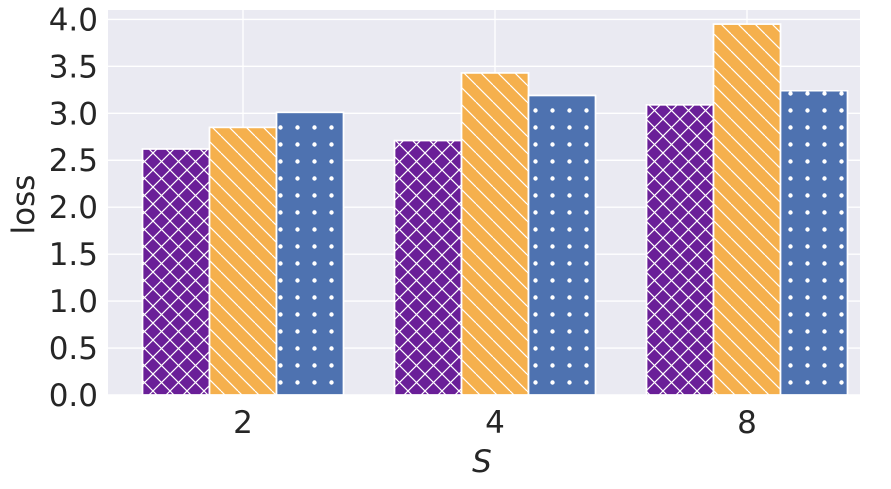 The height and width of the screenshot is (489, 891). What do you see at coordinates (73, 349) in the screenshot?
I see `y-tick-label: 0.5` at bounding box center [73, 349].